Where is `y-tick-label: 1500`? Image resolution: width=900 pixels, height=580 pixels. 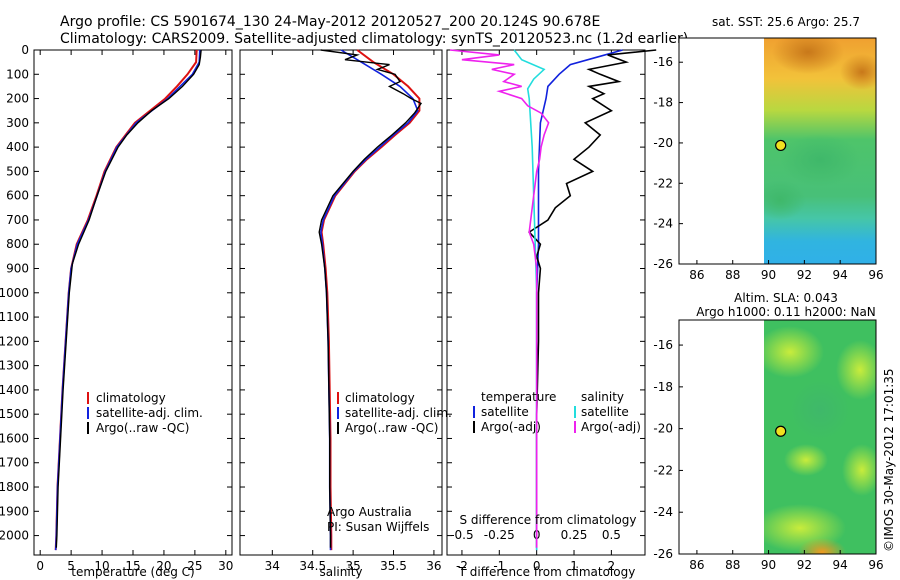
y-tick-label: 1500 is located at coordinates (14, 414).